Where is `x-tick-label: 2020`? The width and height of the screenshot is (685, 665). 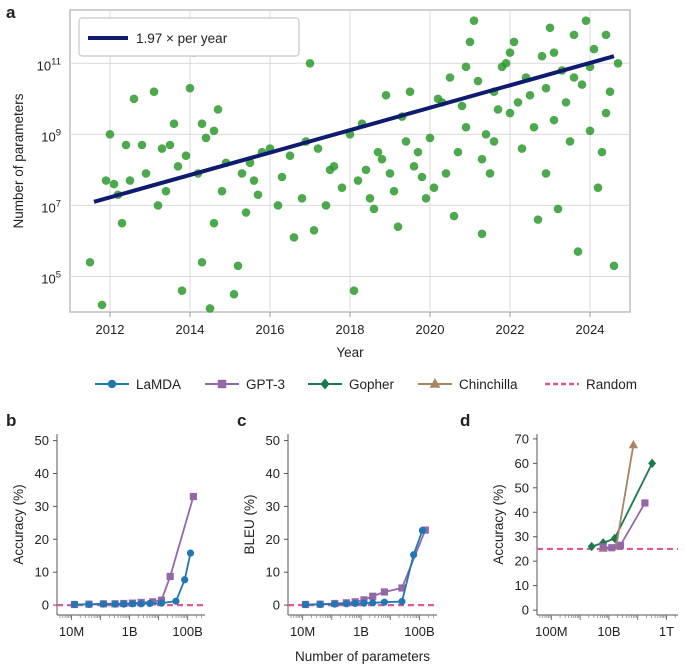 x-tick-label: 2020 is located at coordinates (430, 329).